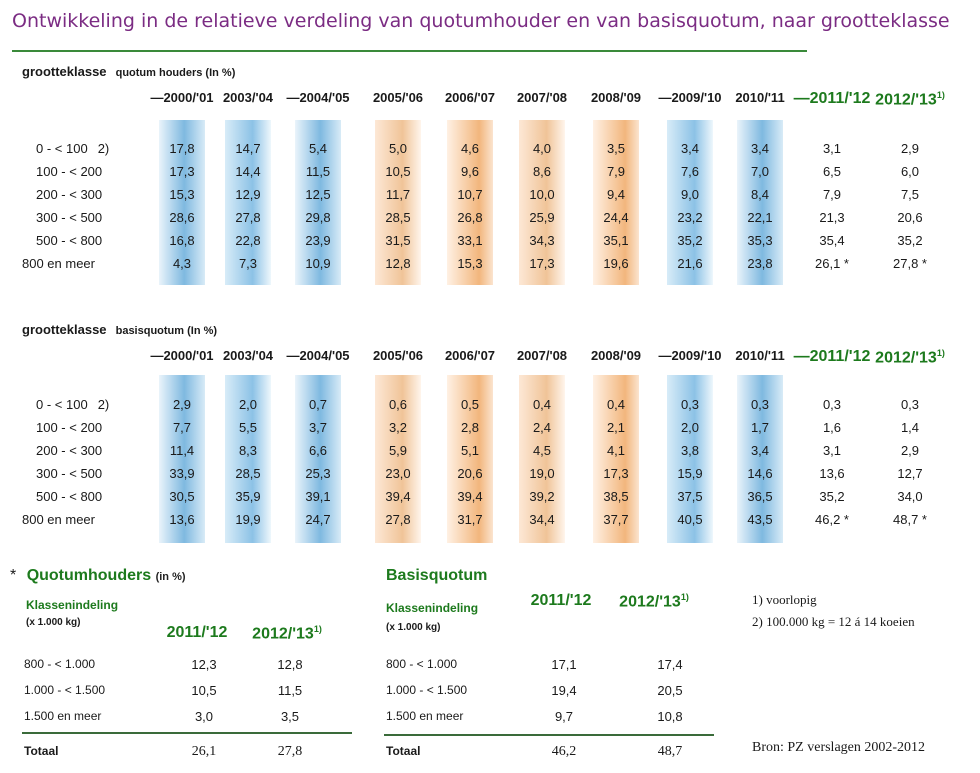  I want to click on table-cell: 3,7, so click(318, 427).